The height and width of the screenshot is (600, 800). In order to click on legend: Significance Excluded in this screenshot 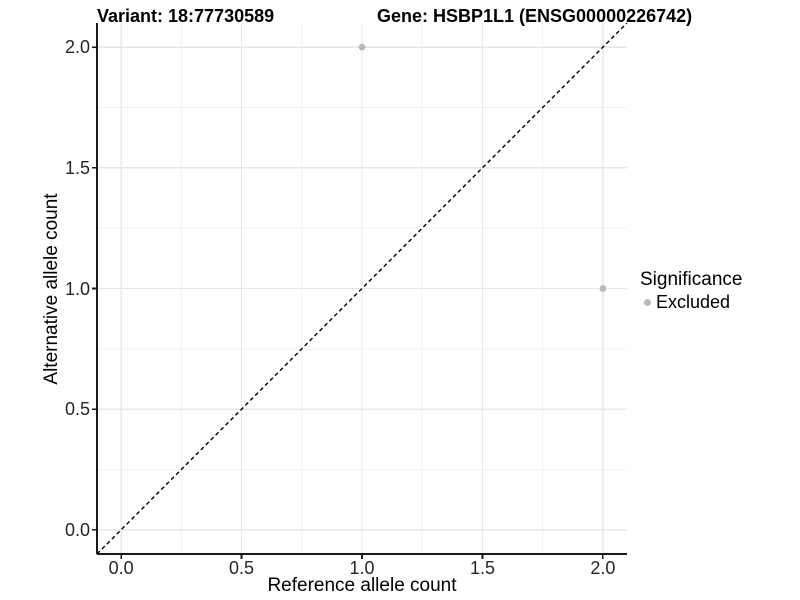, I will do `click(691, 290)`.